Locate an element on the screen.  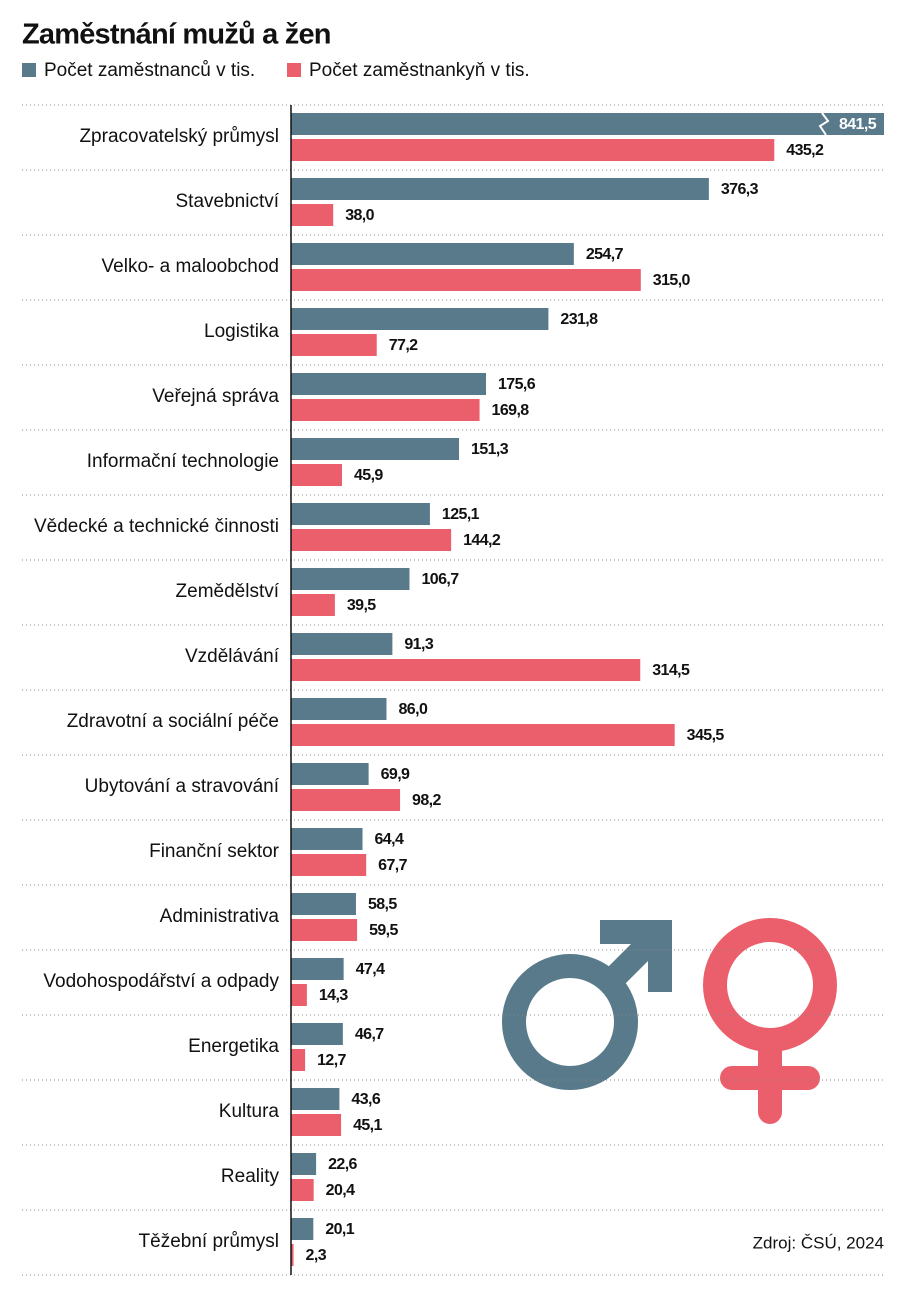
category-label: Informační technologie is located at coordinates (183, 461).